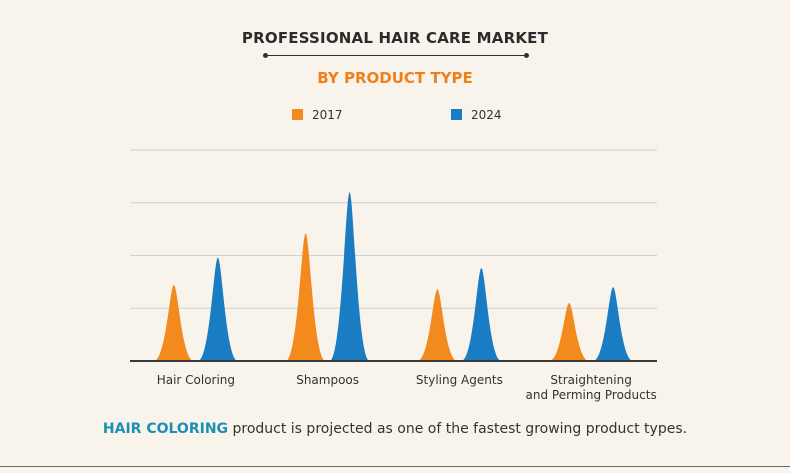 This screenshot has width=790, height=473. Describe the element at coordinates (327, 115) in the screenshot. I see `legend-label-2017: 2017` at that location.